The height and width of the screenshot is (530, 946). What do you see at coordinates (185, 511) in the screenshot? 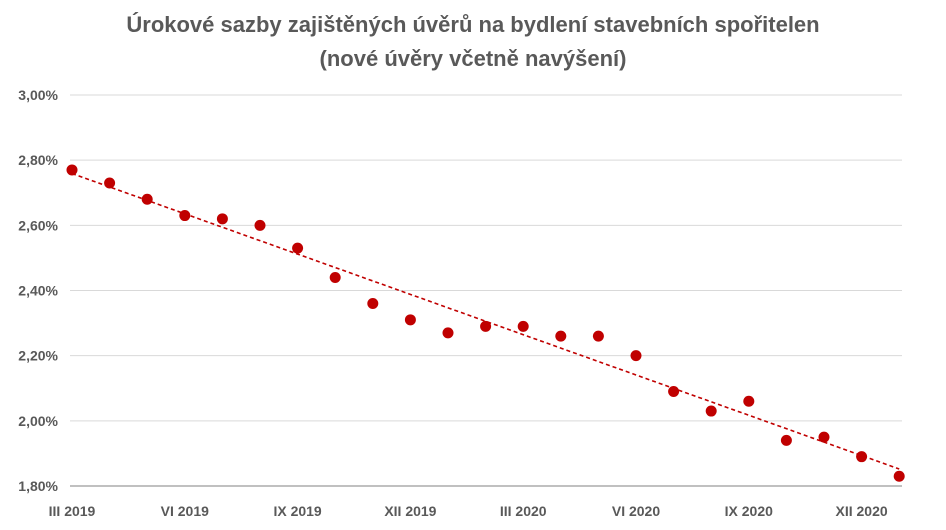
I see `x-tick-label: VI 2019` at bounding box center [185, 511].